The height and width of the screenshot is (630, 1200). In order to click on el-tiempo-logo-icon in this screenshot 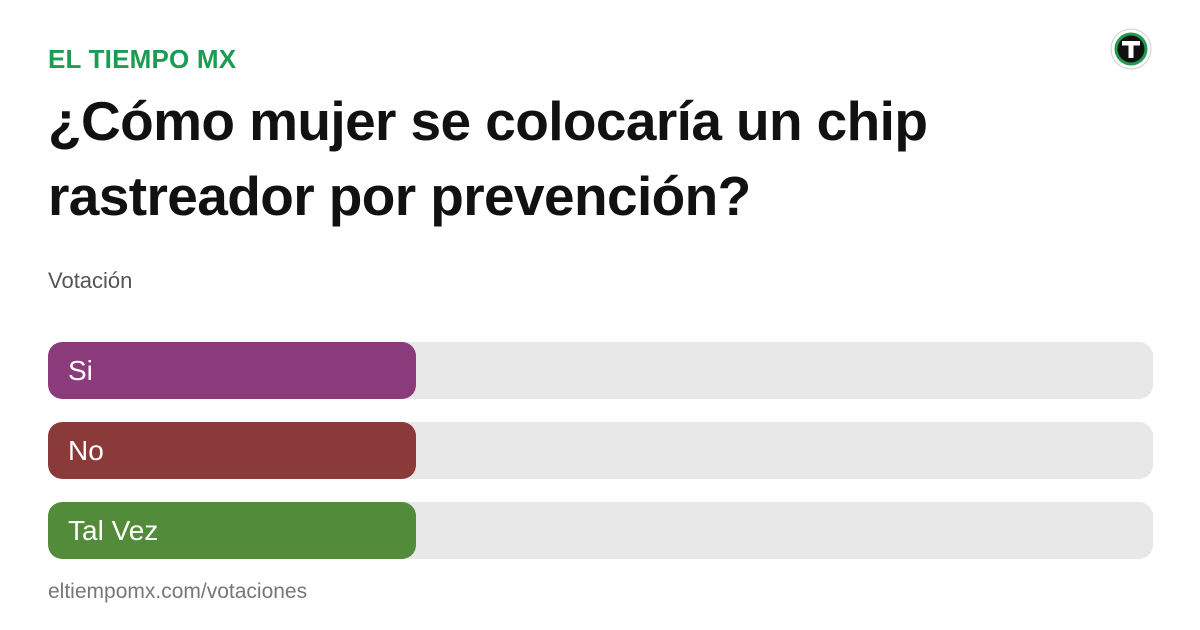, I will do `click(1131, 49)`.